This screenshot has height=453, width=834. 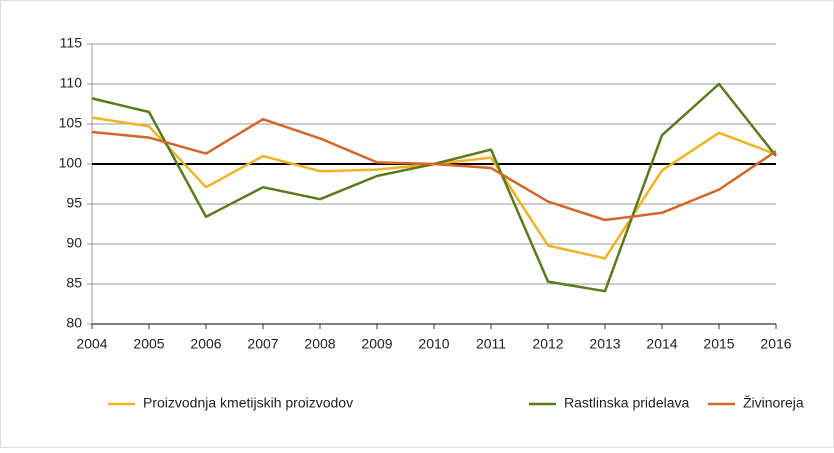 What do you see at coordinates (376, 344) in the screenshot?
I see `x-tick-label: 2009` at bounding box center [376, 344].